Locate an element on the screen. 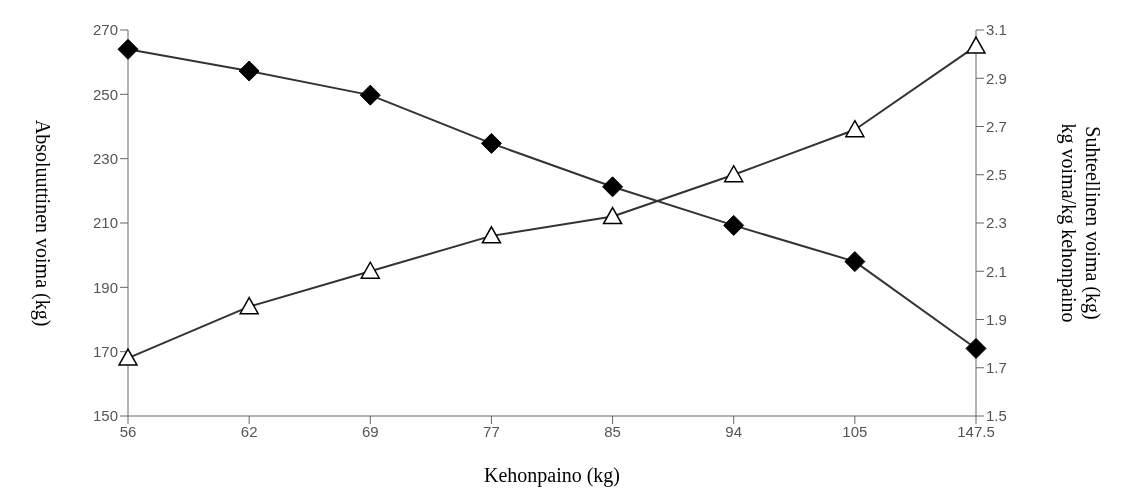 Image resolution: width=1144 pixels, height=504 pixels. y-tick-label: 190 is located at coordinates (105, 287).